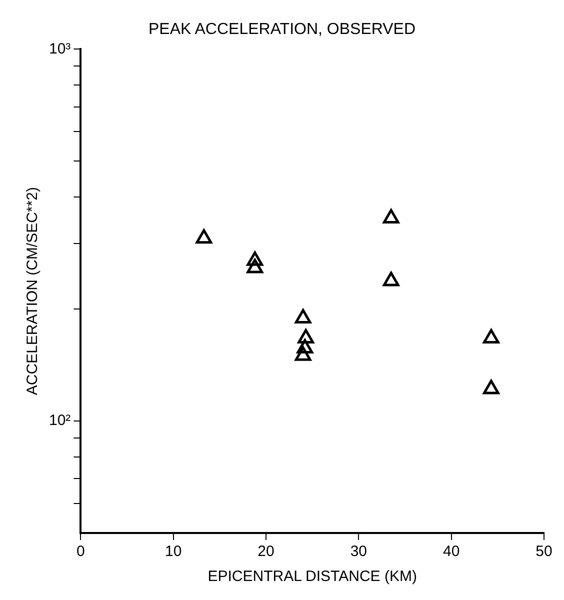 Image resolution: width=564 pixels, height=600 pixels. I want to click on y-axis-title: ACCELERATION (CM/SEC**2), so click(33, 291).